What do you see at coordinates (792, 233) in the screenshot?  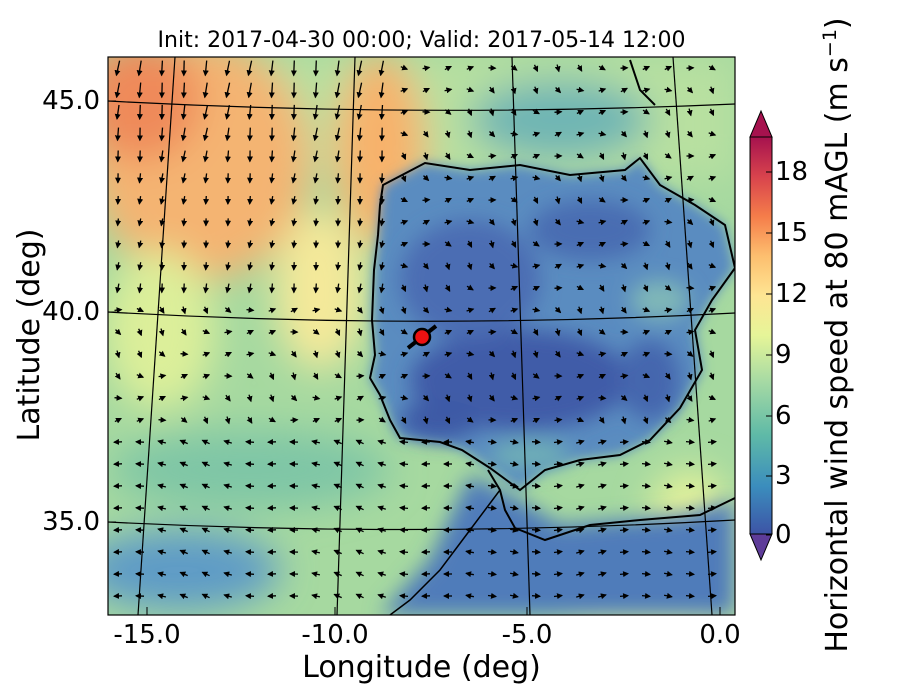 I see `colorbar-tick-label: 15` at bounding box center [792, 233].